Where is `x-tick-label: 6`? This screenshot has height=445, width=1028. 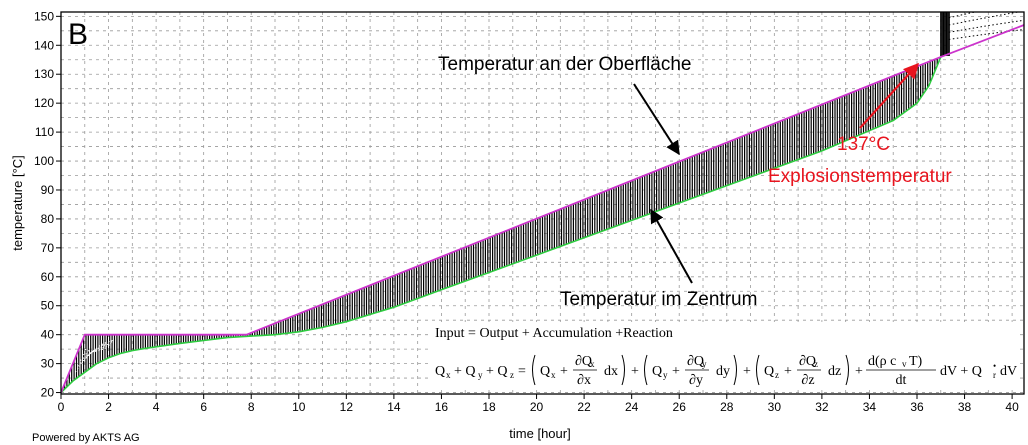 x-tick-label: 6 is located at coordinates (203, 407).